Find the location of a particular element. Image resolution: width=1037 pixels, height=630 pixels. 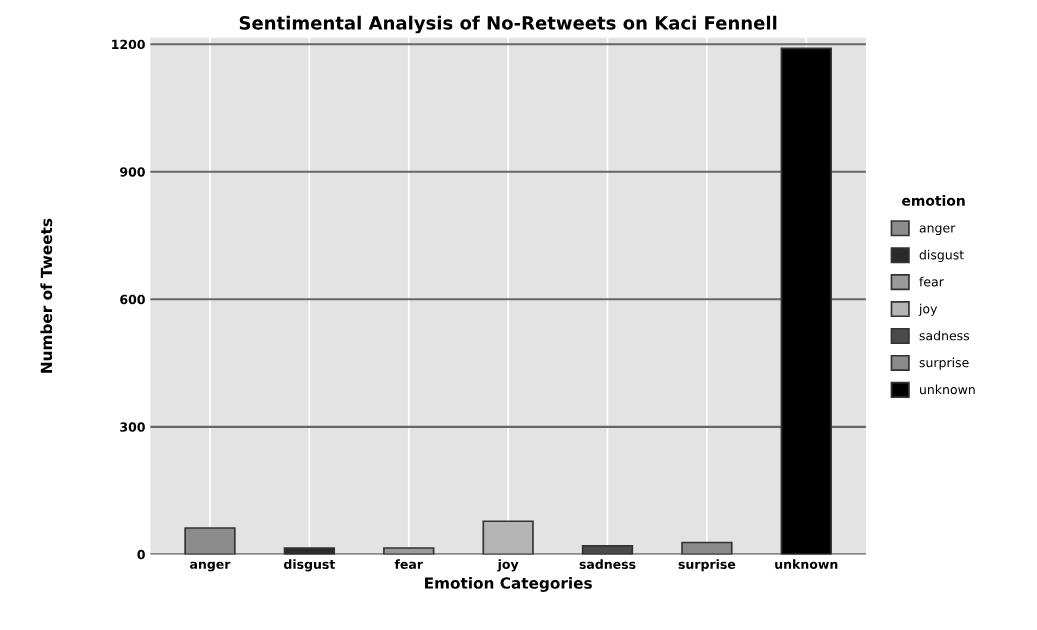

chart-title: Sentimental Analysis of No-Retweets on Kaci Fennell is located at coordinates (508, 24).